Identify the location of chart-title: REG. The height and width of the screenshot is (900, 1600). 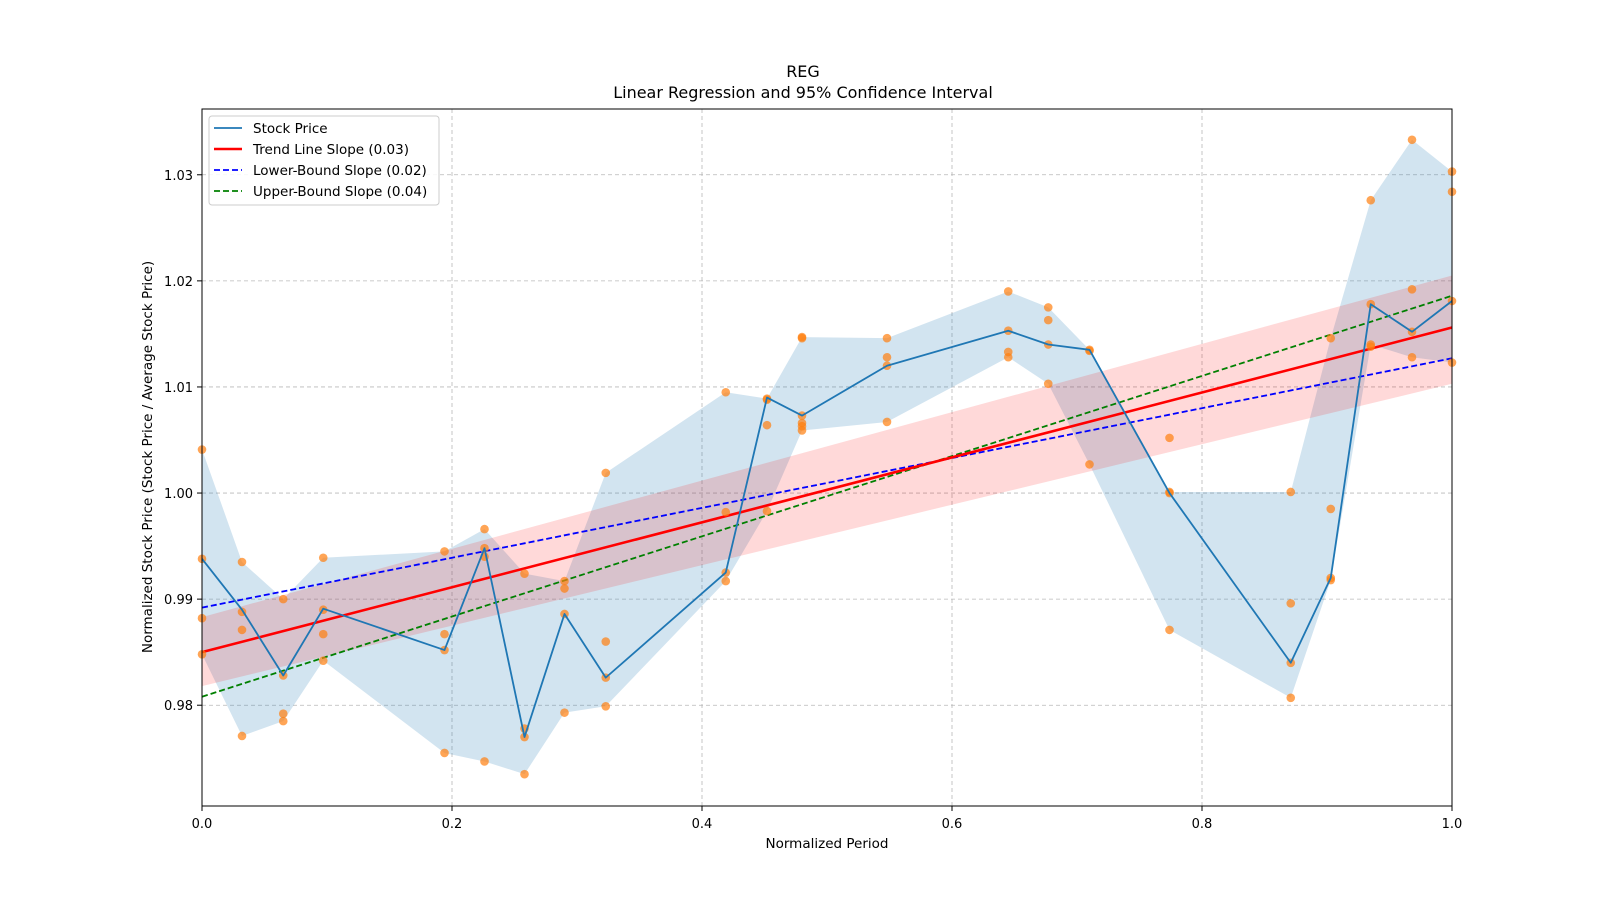
(803, 71).